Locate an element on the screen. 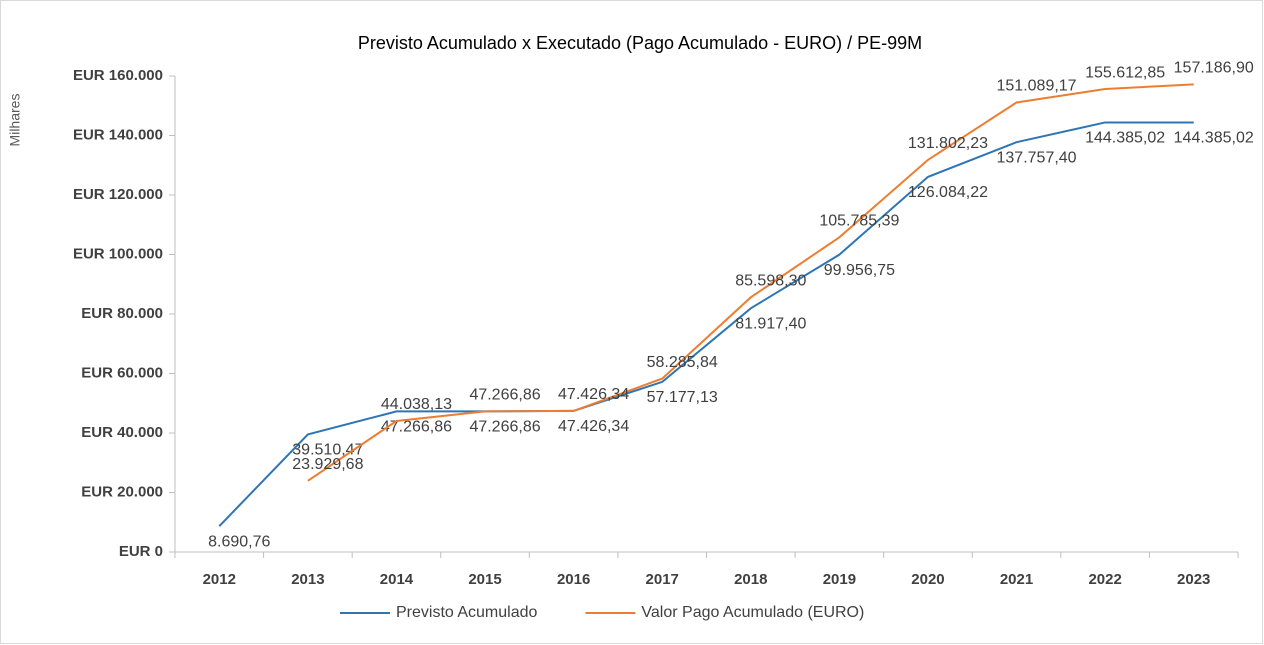 This screenshot has width=1264, height=645. data-label: 8.690,76 is located at coordinates (239, 541).